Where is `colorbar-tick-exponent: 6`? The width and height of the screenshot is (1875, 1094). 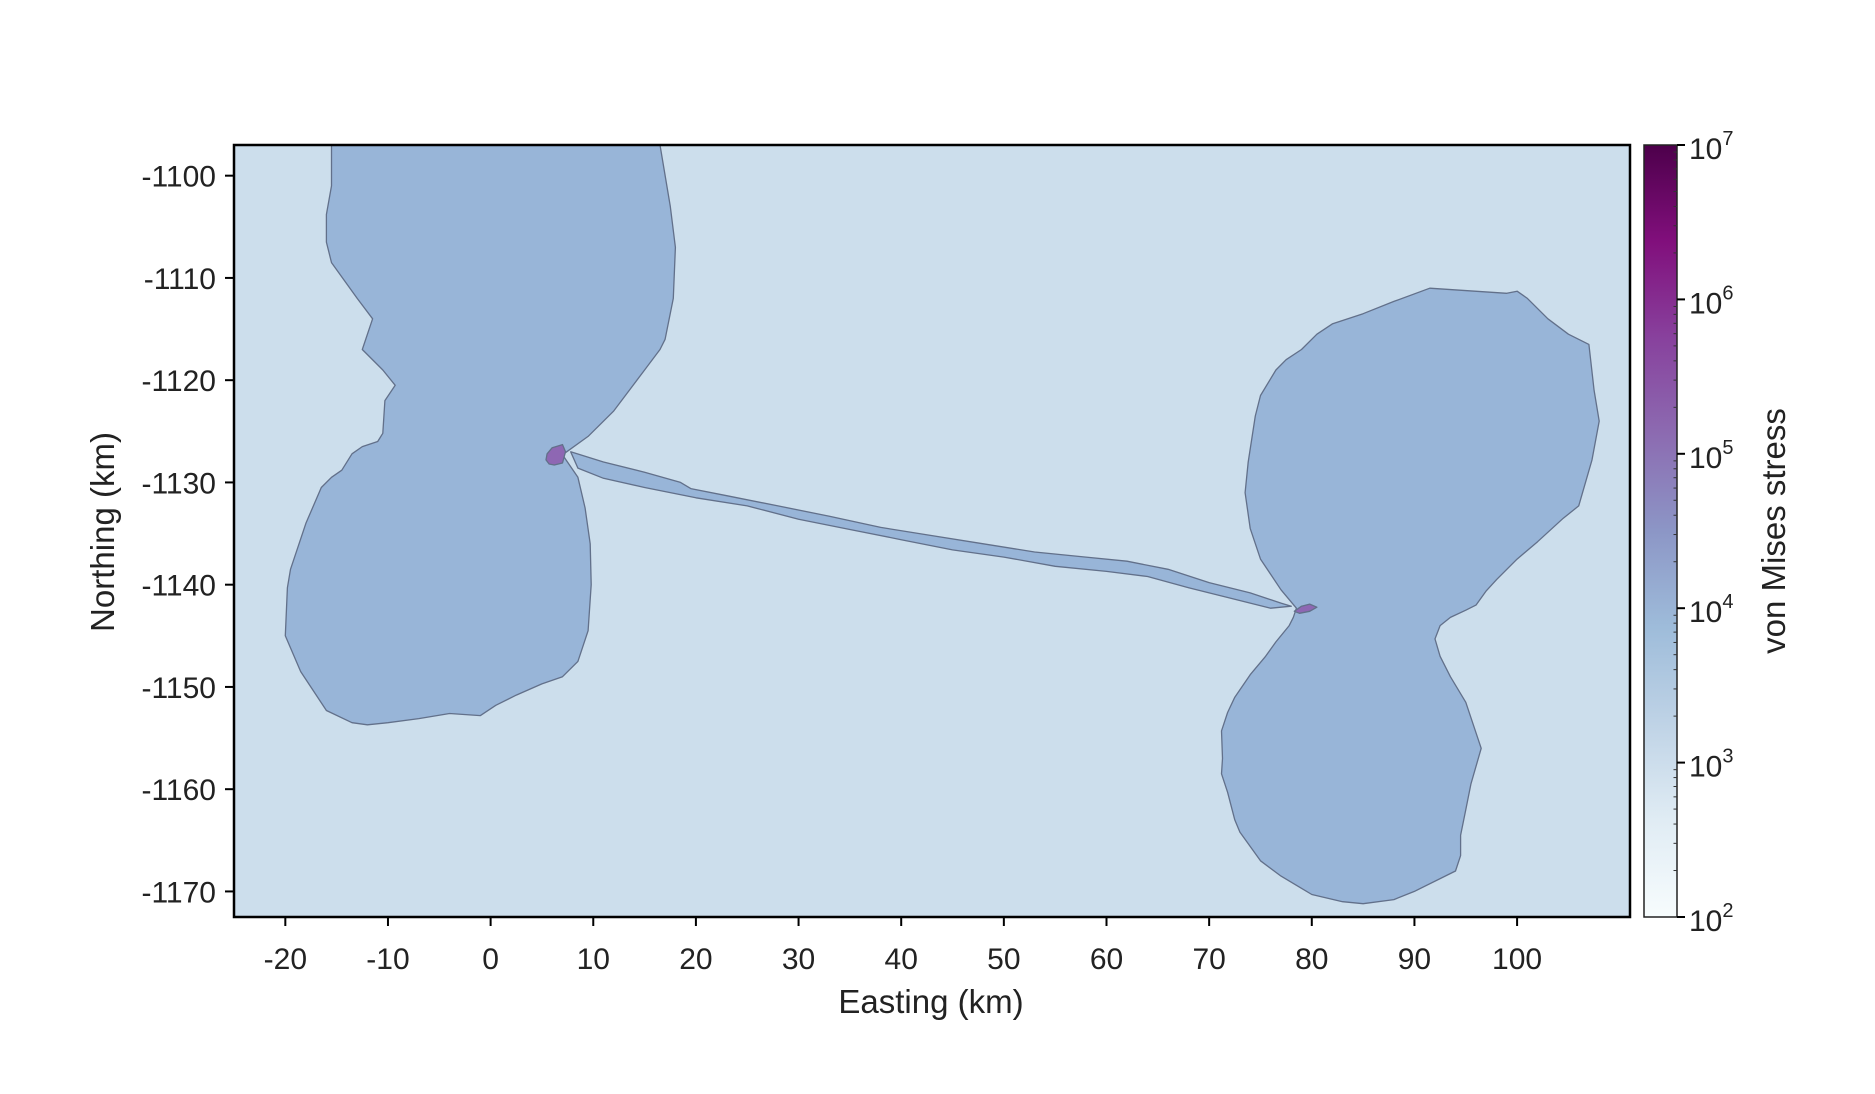 colorbar-tick-exponent: 6 is located at coordinates (1727, 293).